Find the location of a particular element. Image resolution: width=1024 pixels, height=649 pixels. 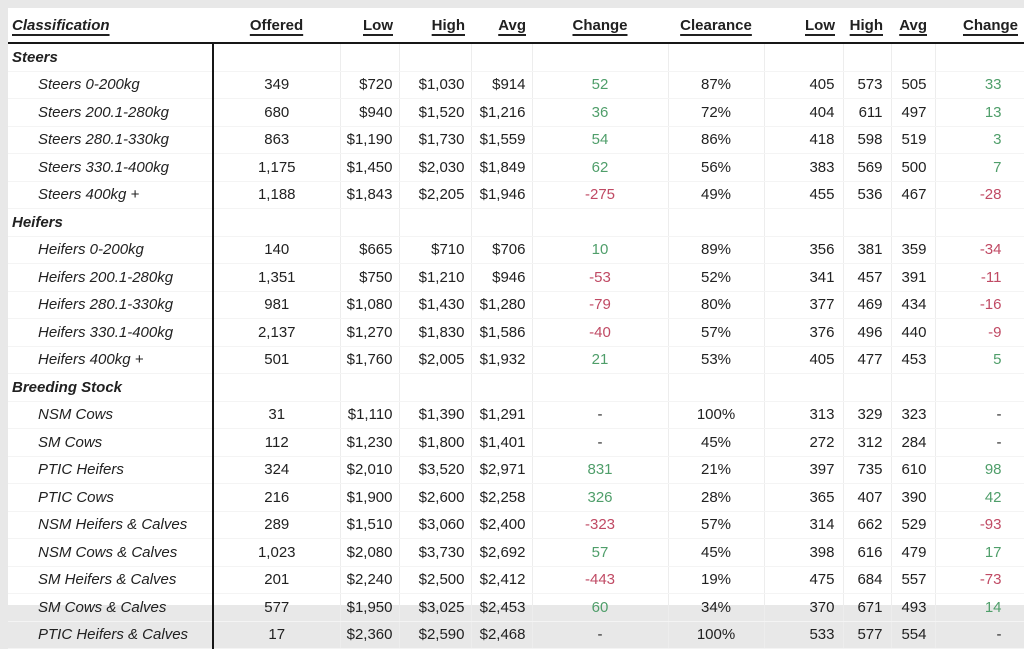

cell-clearance: 21% is located at coordinates (716, 470).